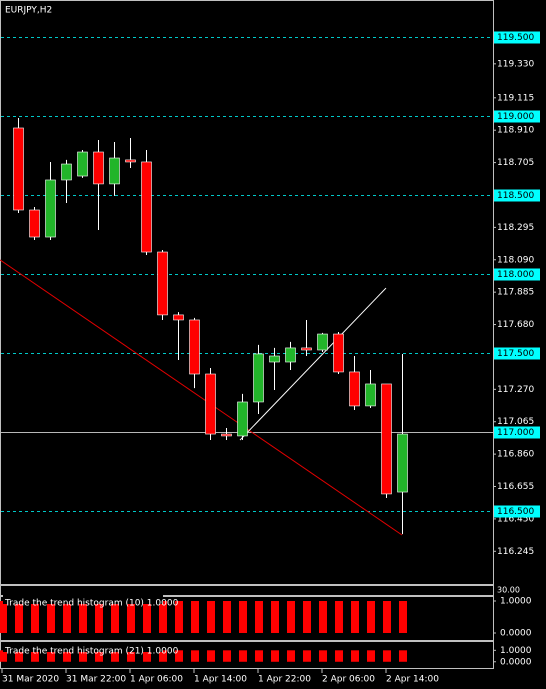  What do you see at coordinates (247, 590) in the screenshot?
I see `oscillator-panel-border` at bounding box center [247, 590].